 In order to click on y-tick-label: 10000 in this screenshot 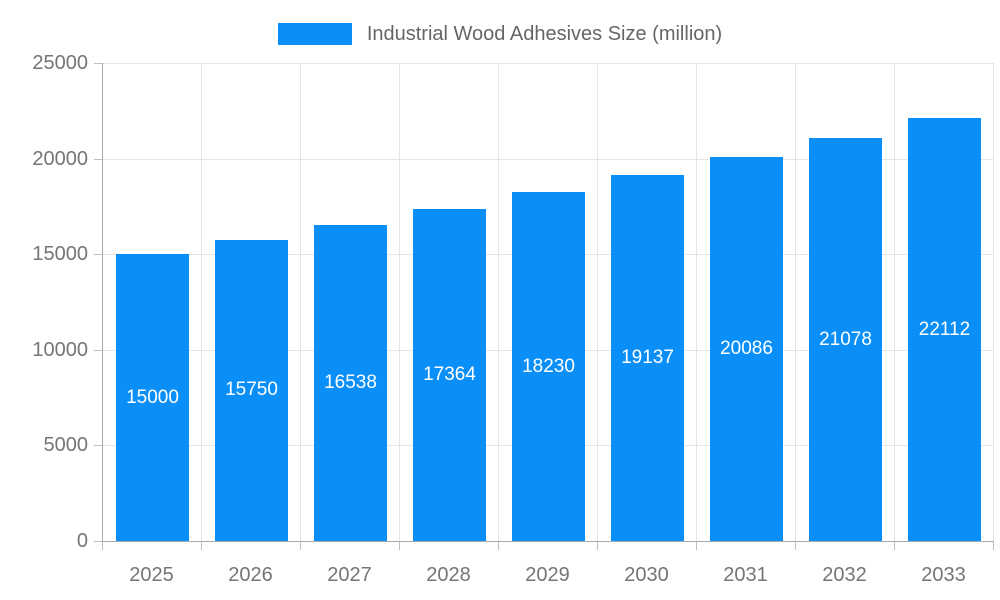, I will do `click(60, 349)`.